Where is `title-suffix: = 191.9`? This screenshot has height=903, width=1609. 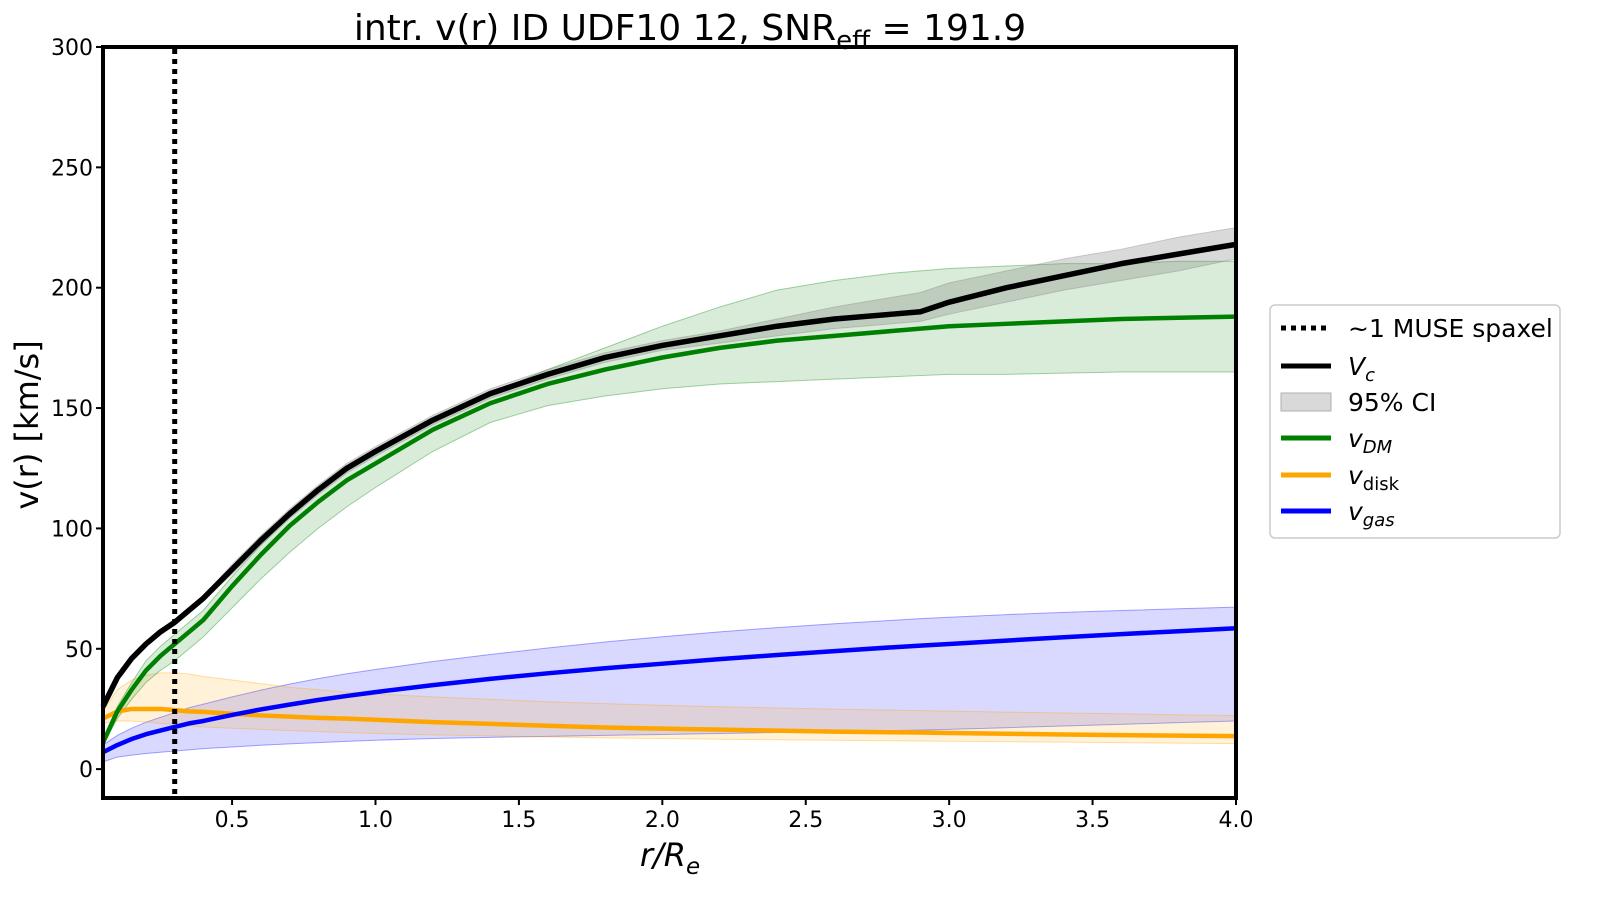
title-suffix: = 191.9 is located at coordinates (948, 28).